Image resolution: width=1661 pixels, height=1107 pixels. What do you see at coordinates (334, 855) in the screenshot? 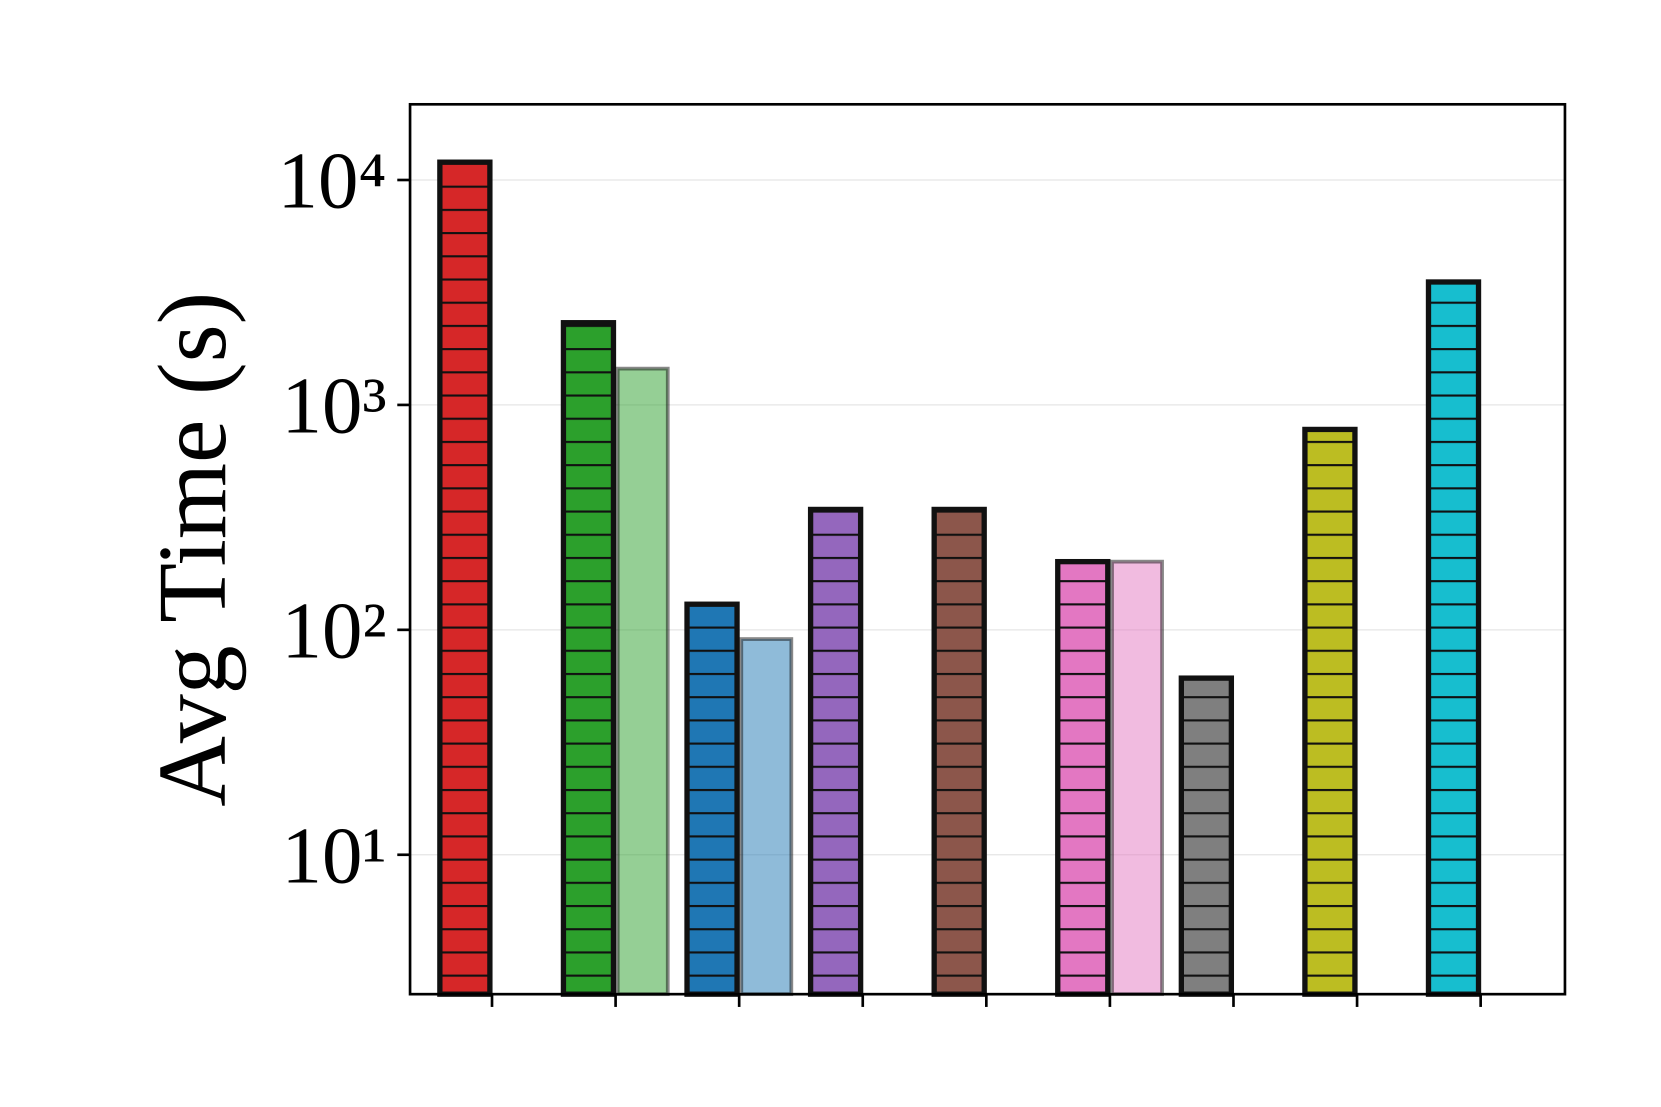
I see `y-tick-label: 10¹` at bounding box center [334, 855].